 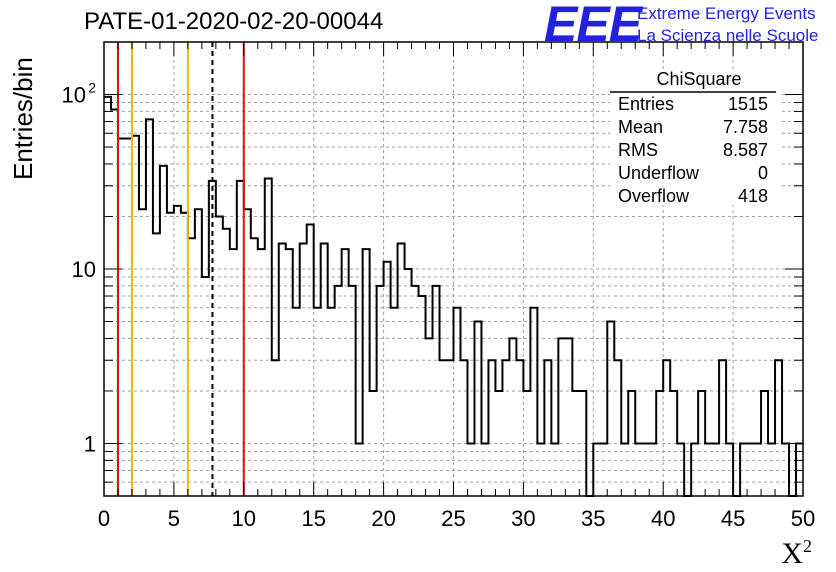 I want to click on stats-row-value-2: 8.587, so click(x=745, y=150).